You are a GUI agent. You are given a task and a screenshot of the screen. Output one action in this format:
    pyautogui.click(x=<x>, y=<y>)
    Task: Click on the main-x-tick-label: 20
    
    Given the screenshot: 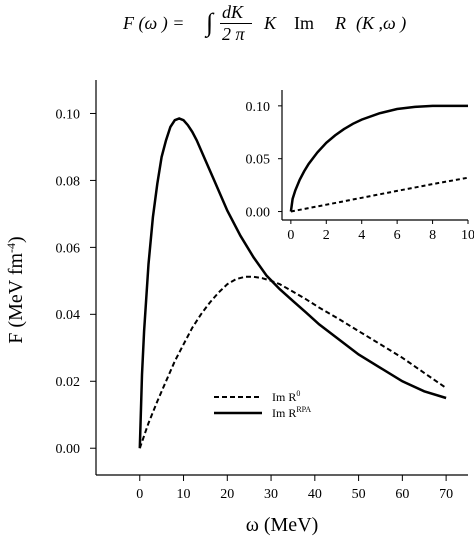 What is the action you would take?
    pyautogui.click(x=227, y=494)
    